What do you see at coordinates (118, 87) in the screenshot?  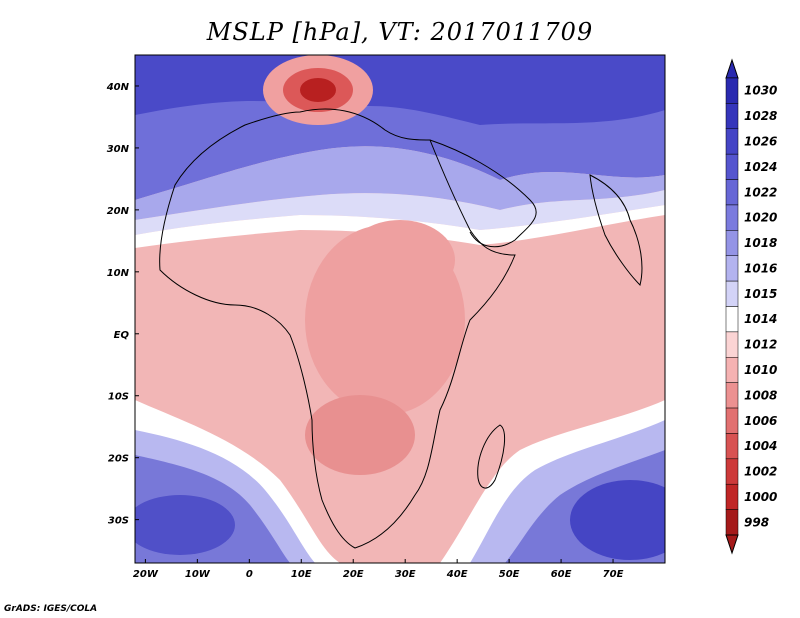 I see `lat-tick-label: 40N` at bounding box center [118, 87].